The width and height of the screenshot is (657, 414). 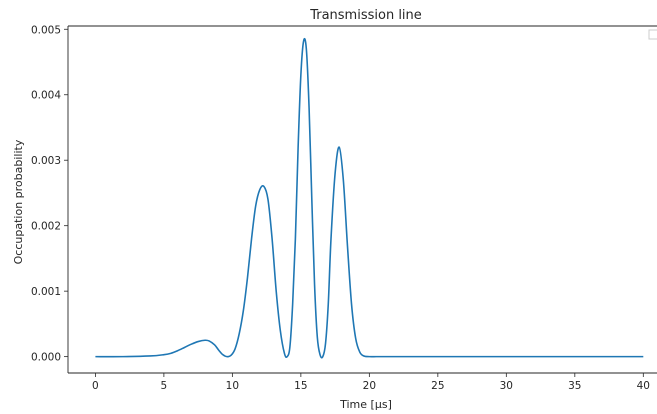 I want to click on x-tick-label: 40, so click(x=643, y=386).